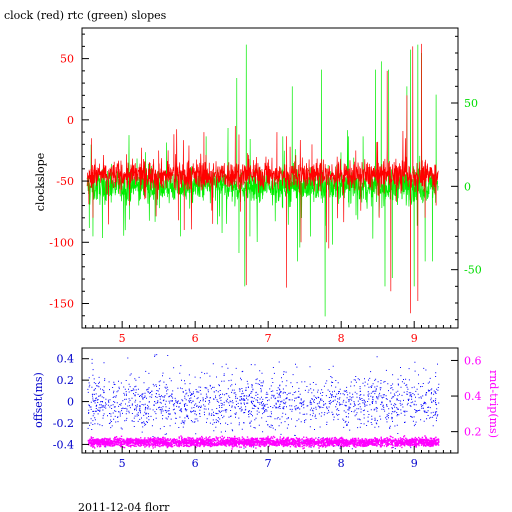 The width and height of the screenshot is (512, 512). Describe the element at coordinates (124, 506) in the screenshot. I see `footer-caption: 2011-12-04 florr` at that location.